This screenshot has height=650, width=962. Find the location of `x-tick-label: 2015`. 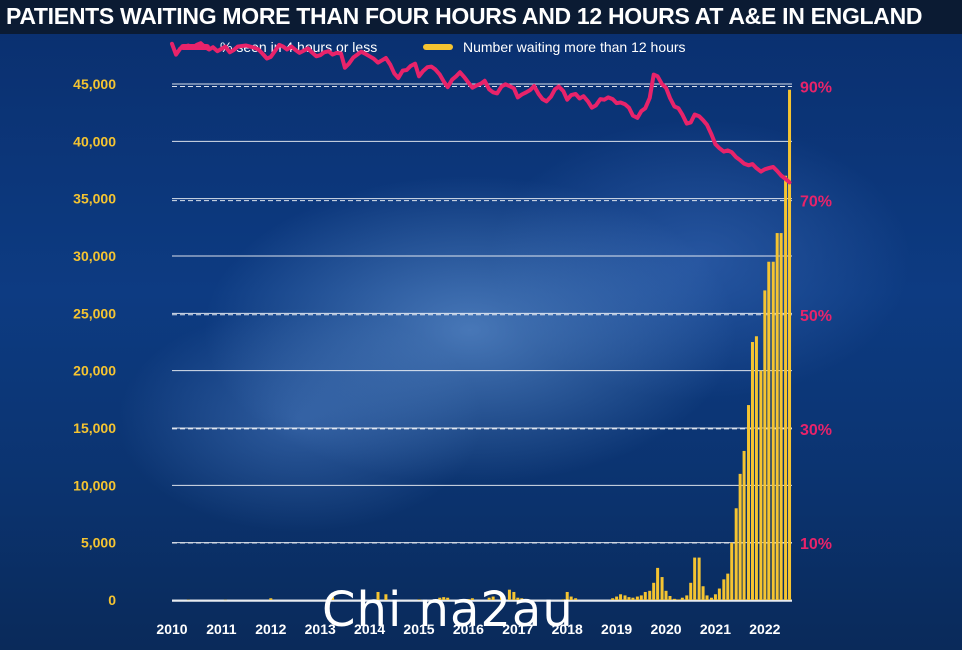

x-tick-label: 2015 is located at coordinates (418, 629).